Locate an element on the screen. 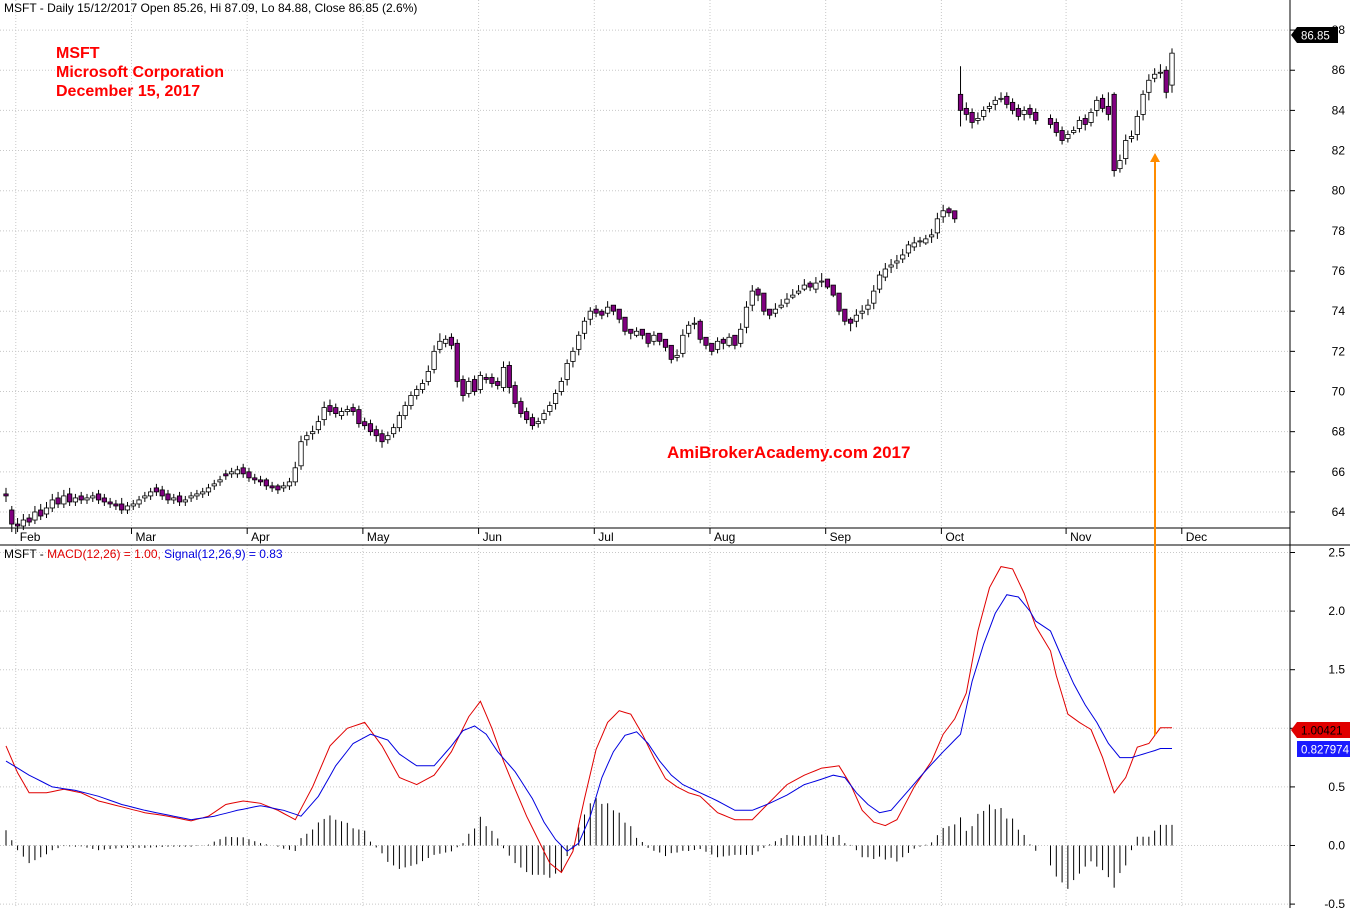  macd-value-marker: 1.00421 is located at coordinates (1320, 730).